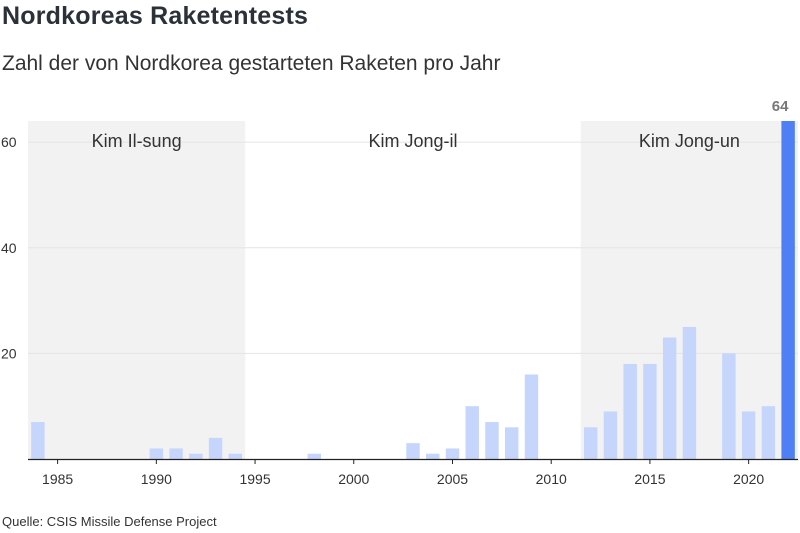  I want to click on y-tick-label: 40, so click(9, 248).